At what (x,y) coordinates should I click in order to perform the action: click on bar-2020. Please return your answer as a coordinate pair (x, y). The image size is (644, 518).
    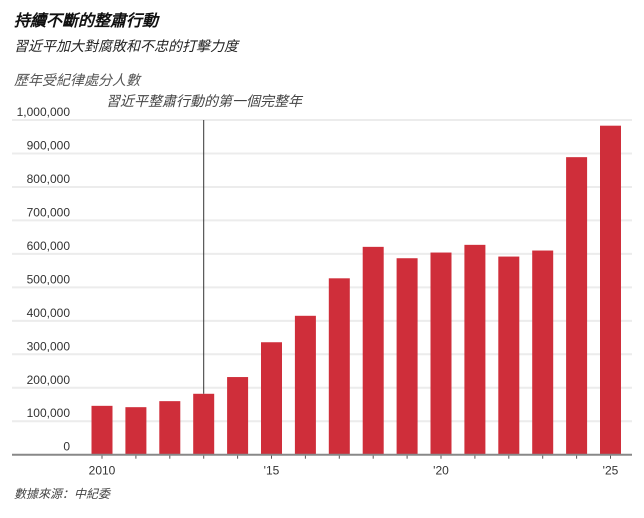
    Looking at the image, I should click on (441, 353).